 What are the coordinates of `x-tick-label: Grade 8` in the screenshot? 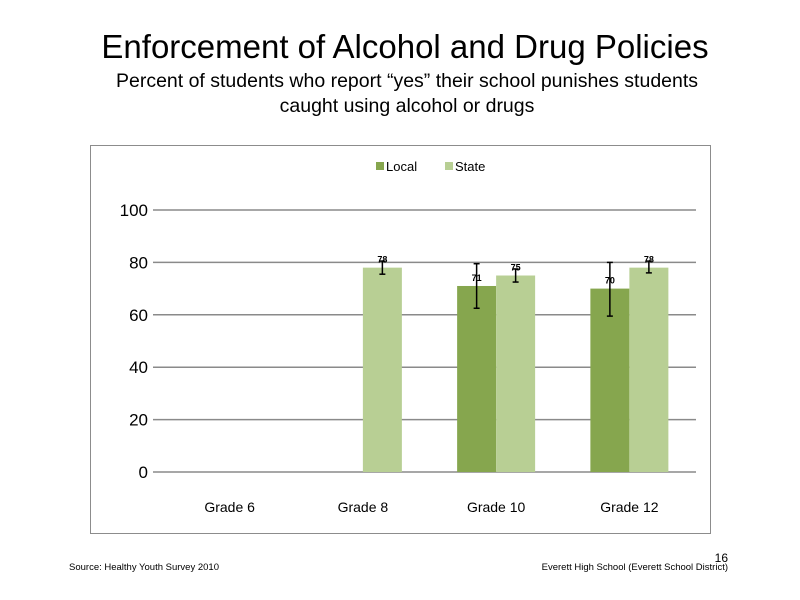 It's located at (363, 507).